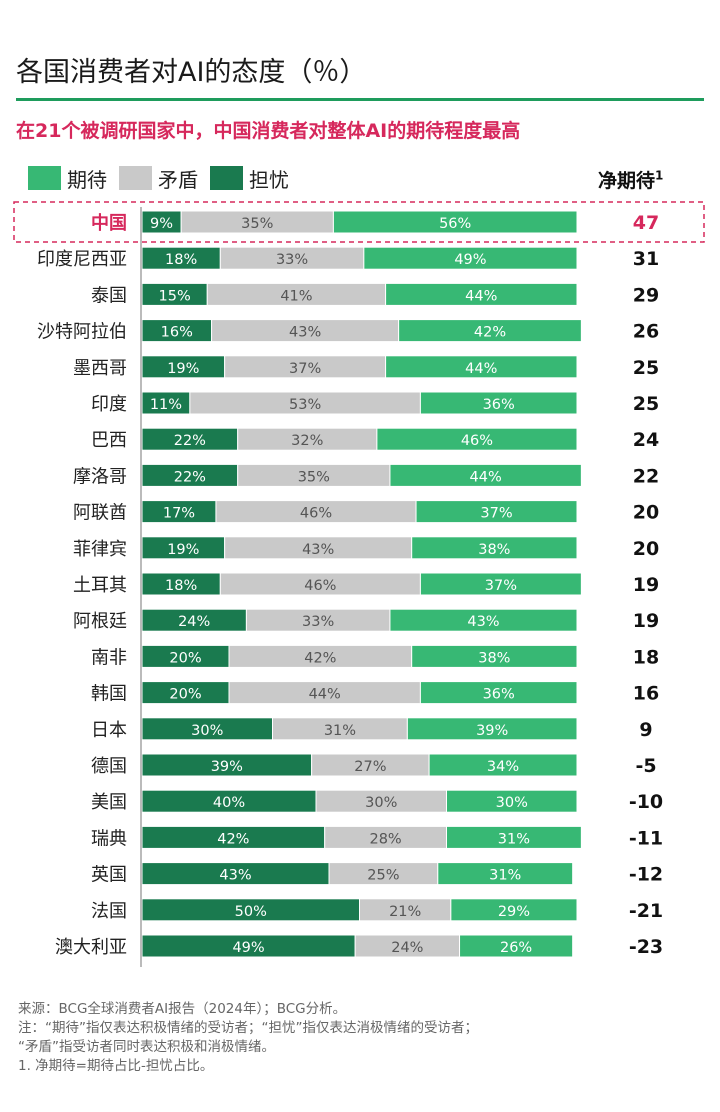 The image size is (720, 1112). I want to click on net-expectation-value: 20, so click(646, 549).